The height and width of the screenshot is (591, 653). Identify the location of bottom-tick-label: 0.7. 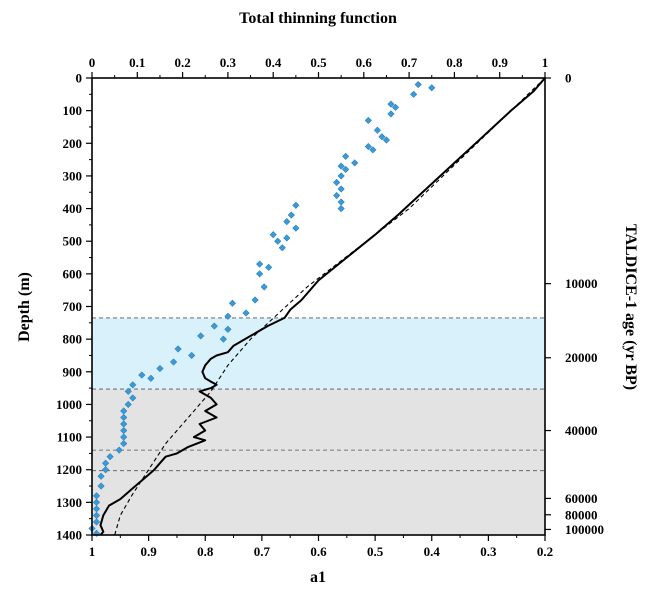
(262, 551).